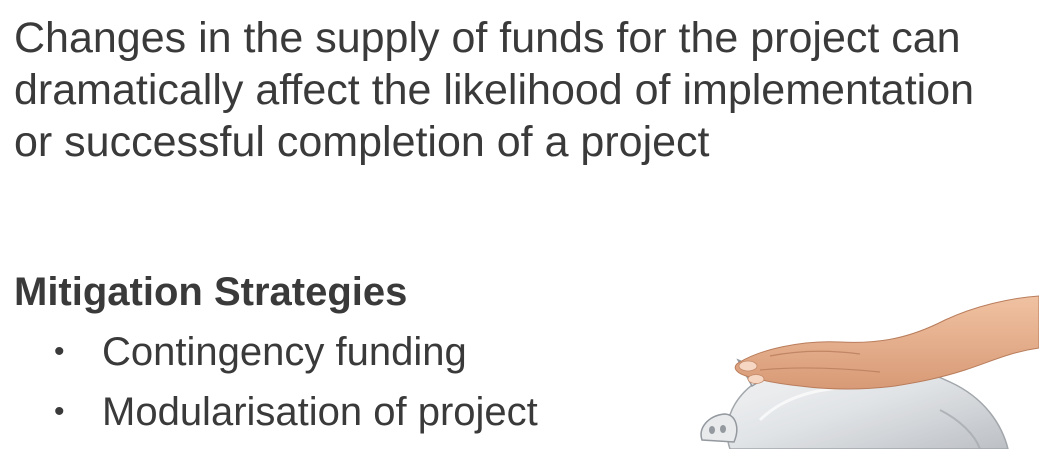 This screenshot has height=449, width=1039. What do you see at coordinates (284, 352) in the screenshot?
I see `bullet-text: Contingency funding` at bounding box center [284, 352].